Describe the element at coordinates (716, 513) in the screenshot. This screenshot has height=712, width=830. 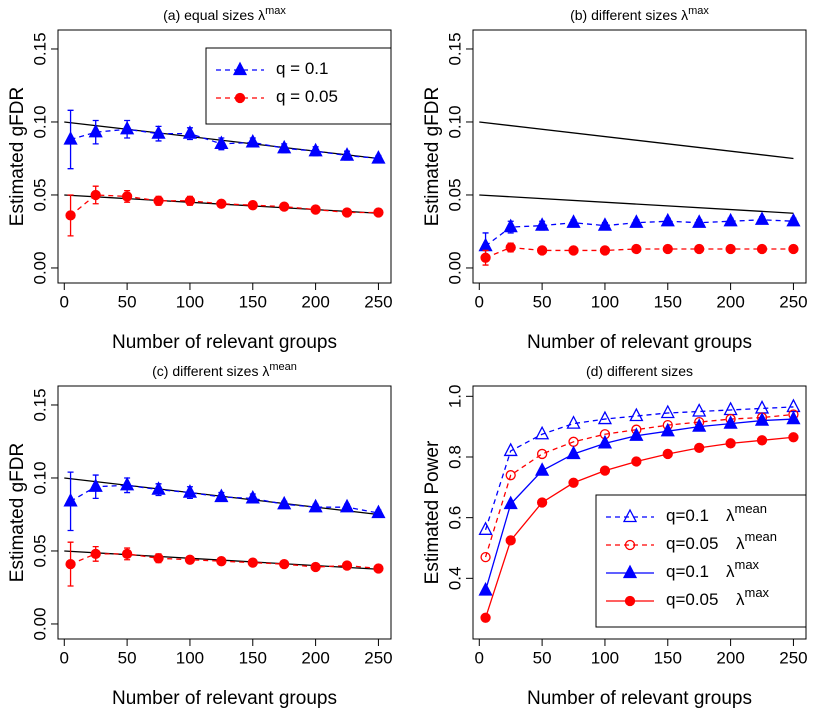
I see `legend-label: q=0.1 λmean` at that location.